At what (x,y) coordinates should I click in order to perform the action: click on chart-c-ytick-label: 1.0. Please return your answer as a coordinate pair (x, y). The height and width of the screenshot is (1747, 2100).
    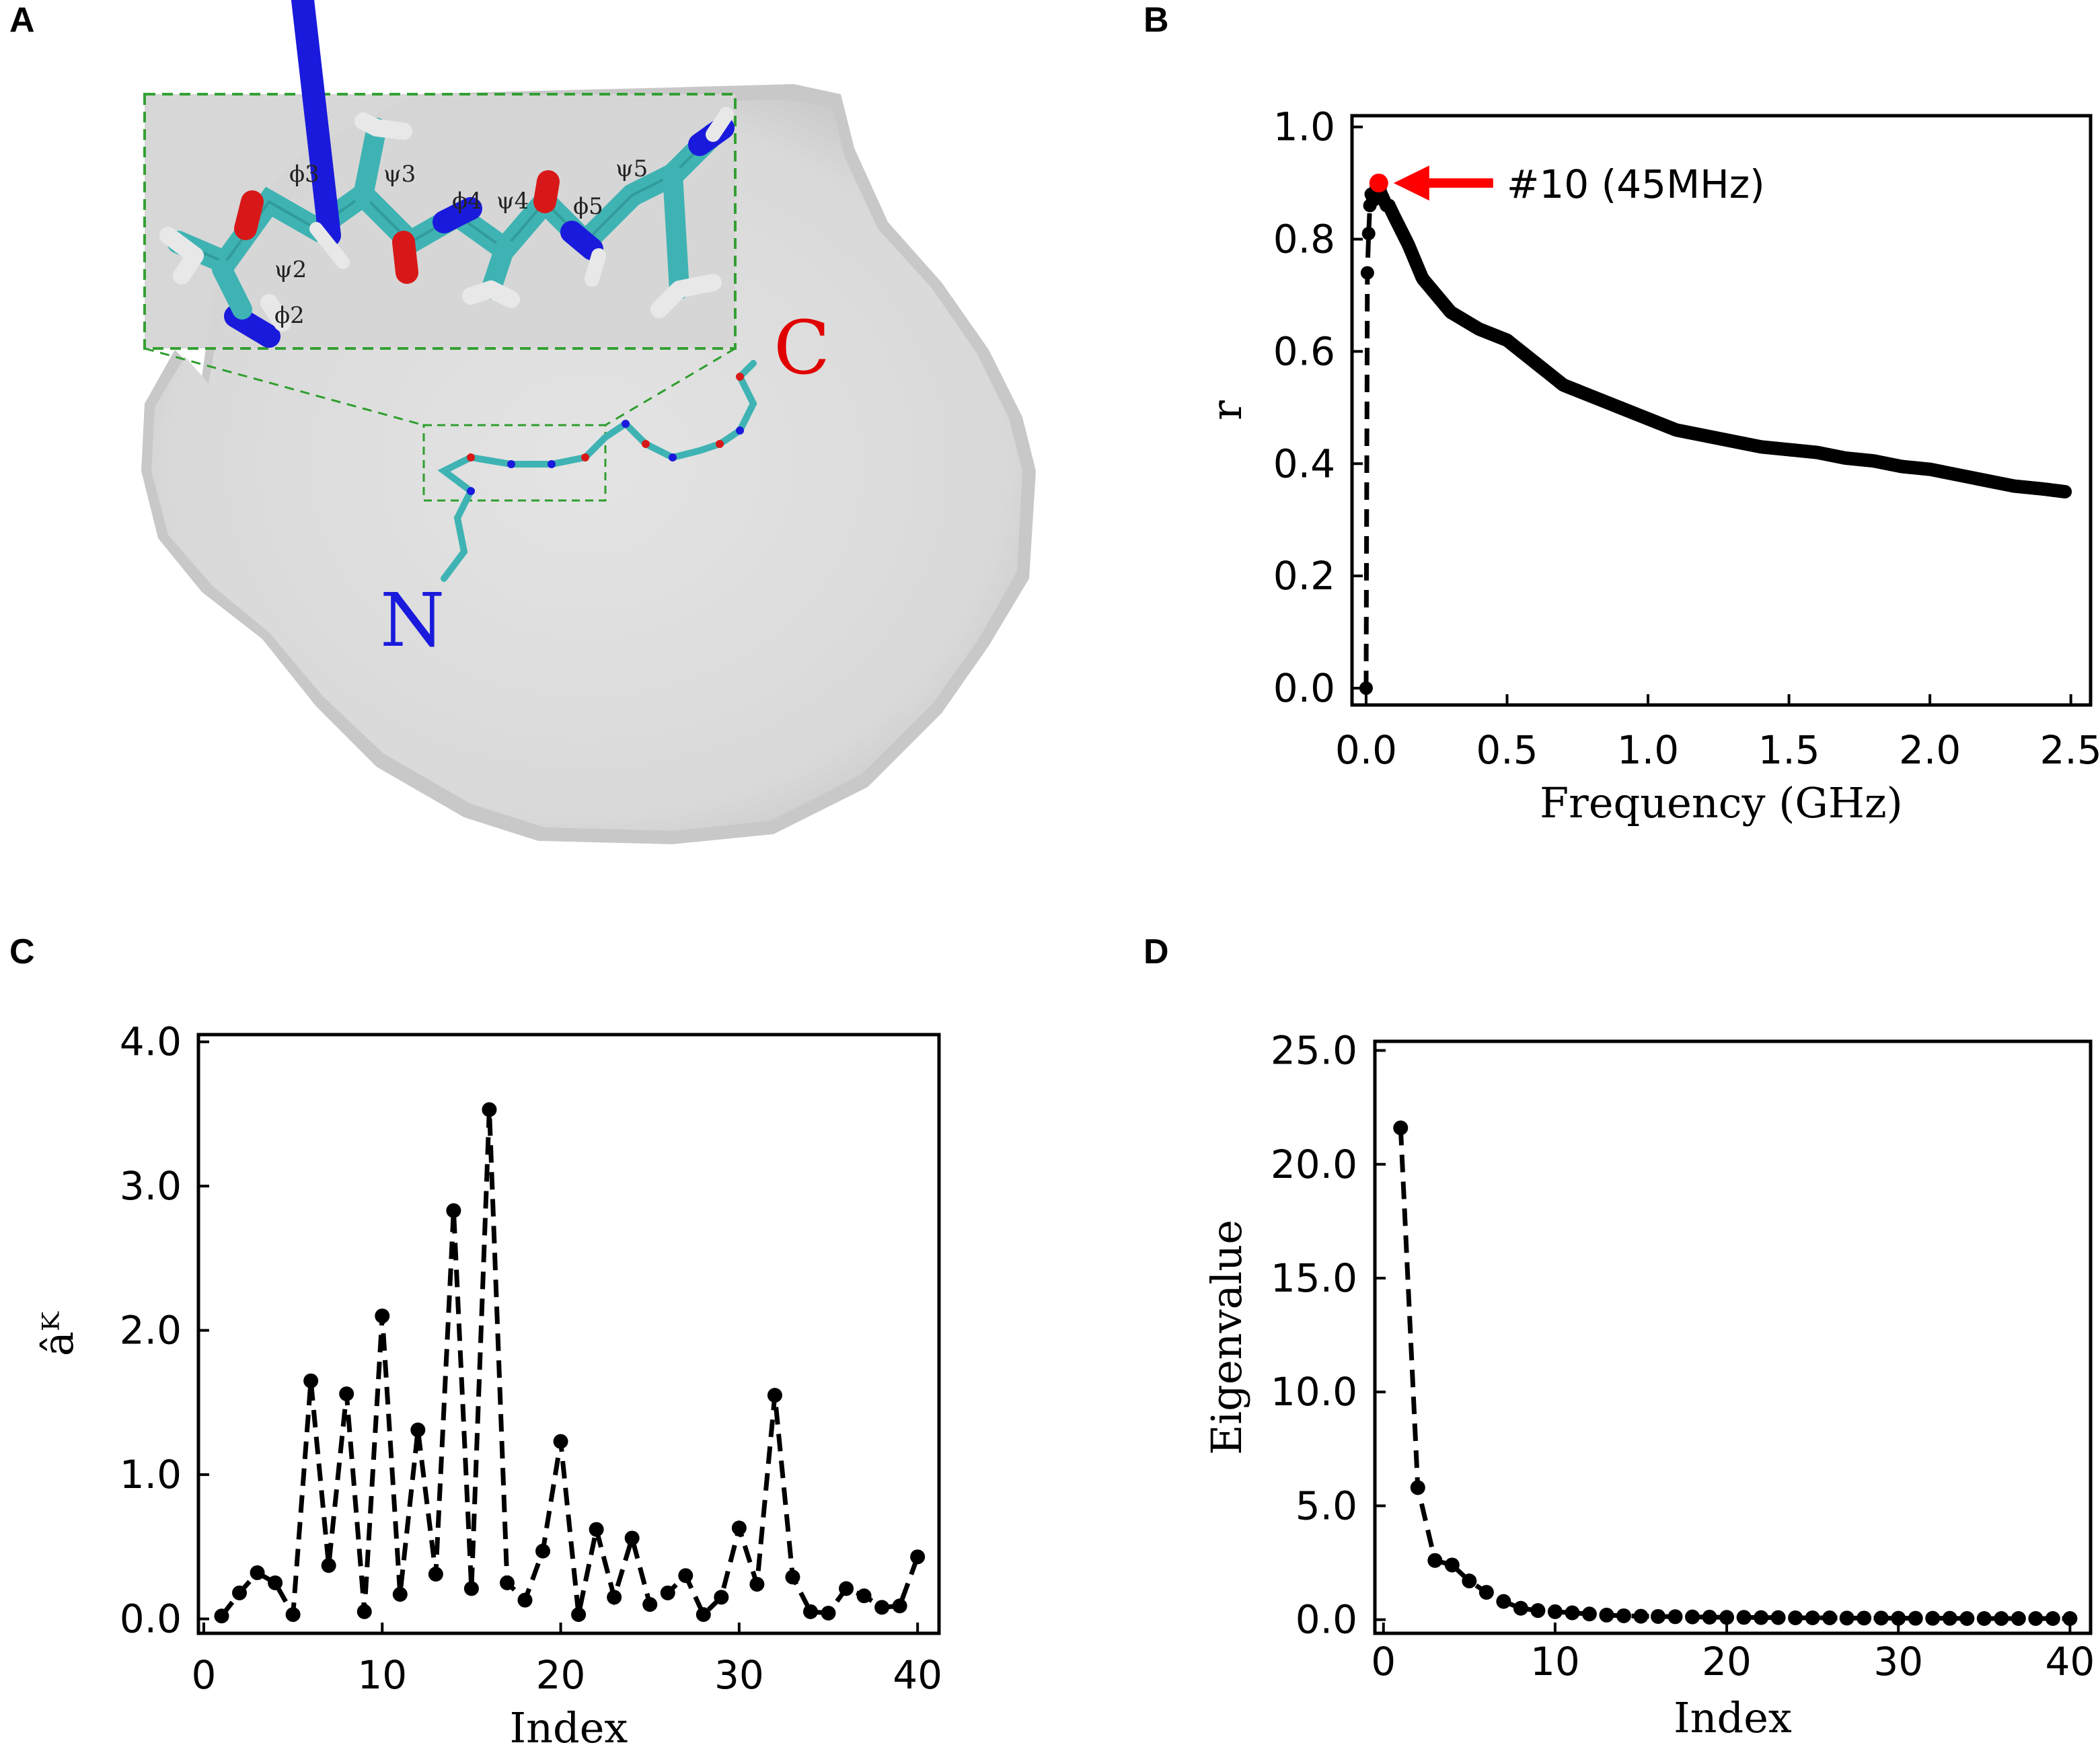
    Looking at the image, I should click on (151, 1474).